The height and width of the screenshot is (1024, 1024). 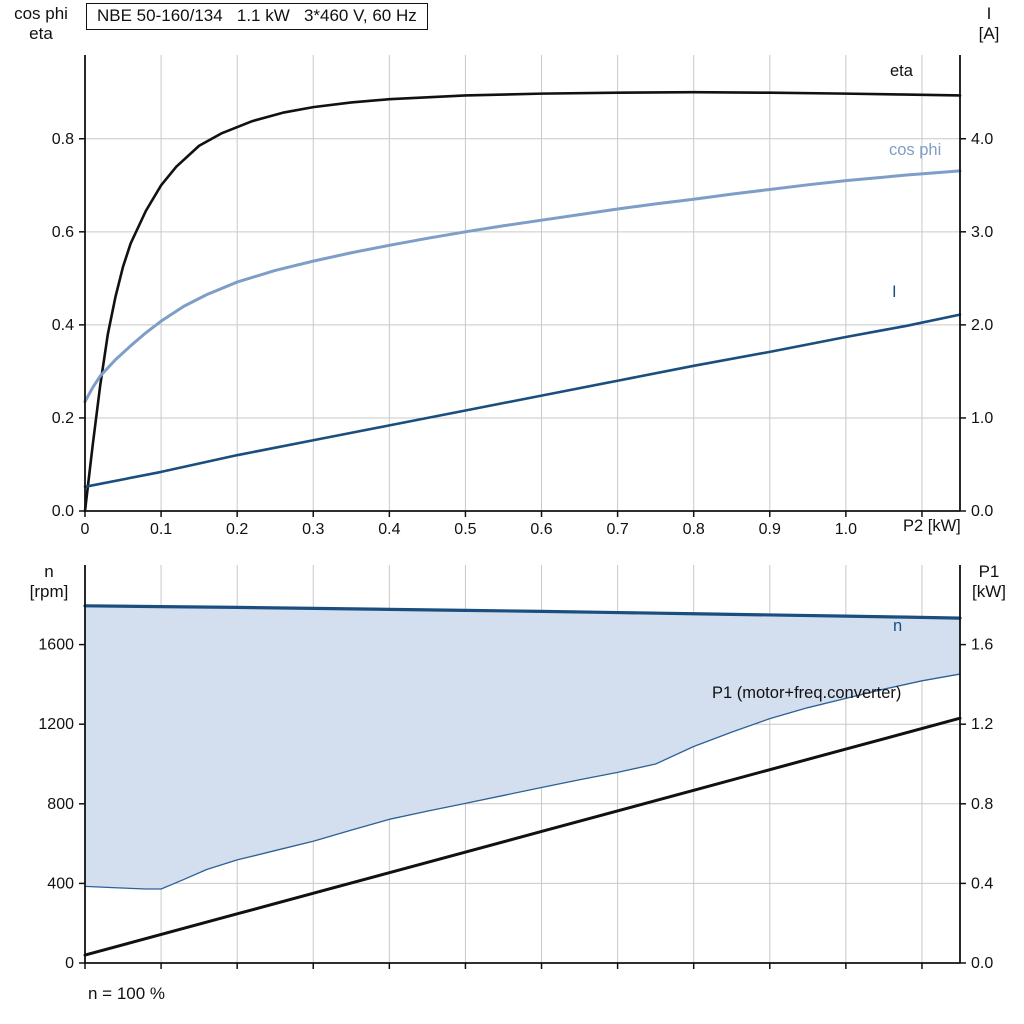 I want to click on cosphi-axis-label: cos phi, so click(x=41, y=13).